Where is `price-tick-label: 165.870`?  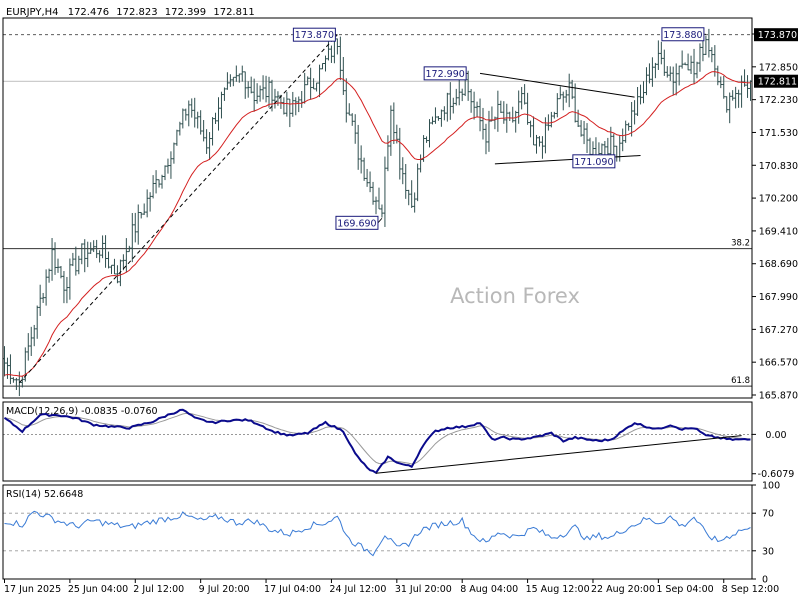 price-tick-label: 165.870 is located at coordinates (778, 396).